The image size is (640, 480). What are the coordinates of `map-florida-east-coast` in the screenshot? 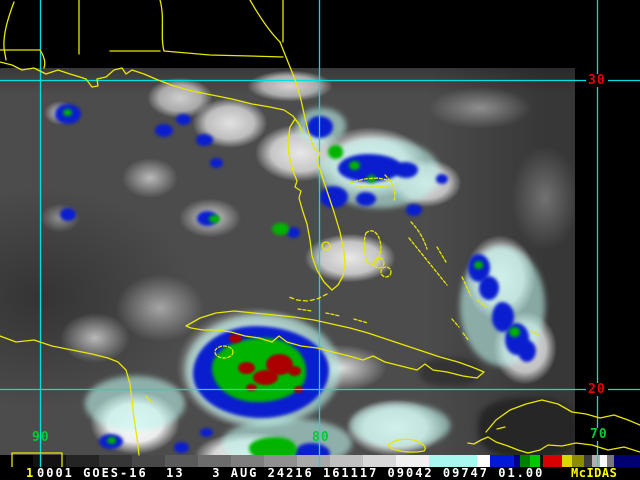 It's located at (312, 166).